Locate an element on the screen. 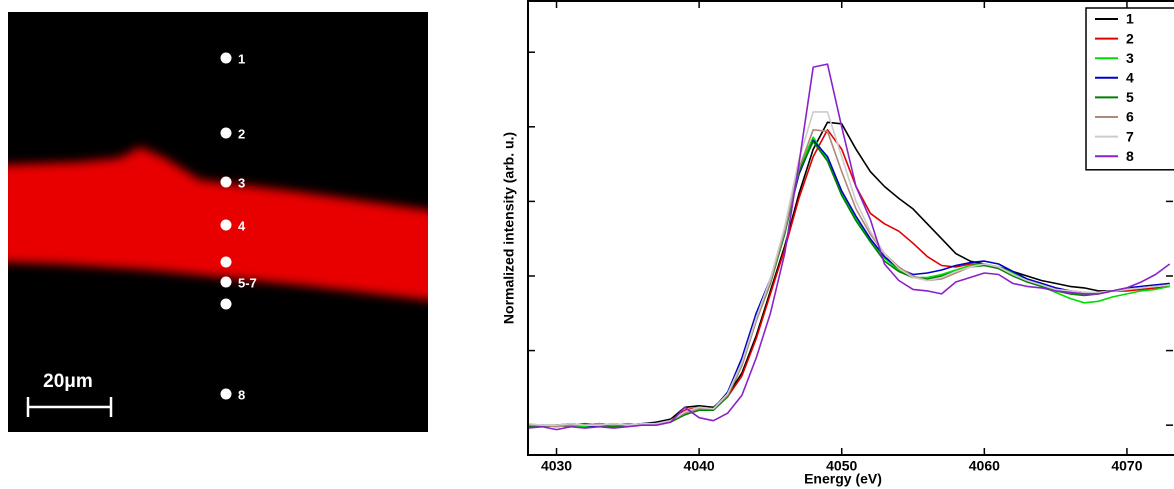 This screenshot has height=489, width=1174. legend-label: 6 is located at coordinates (1130, 117).